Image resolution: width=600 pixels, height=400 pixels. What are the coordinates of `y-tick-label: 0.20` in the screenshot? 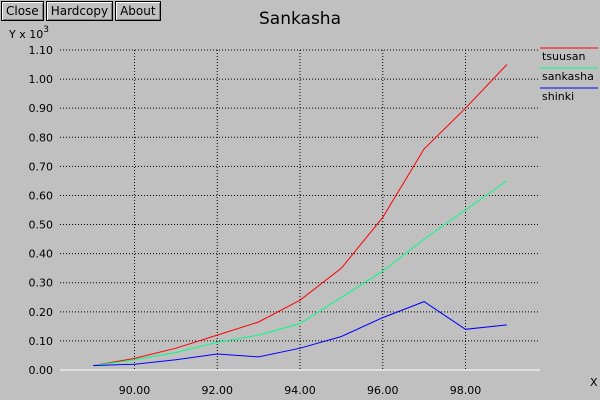 It's located at (41, 312).